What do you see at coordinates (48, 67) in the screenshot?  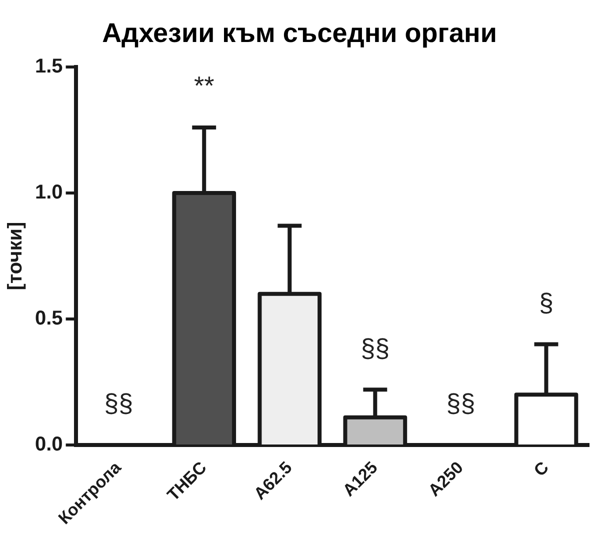 I see `y-tick-label: 1.5` at bounding box center [48, 67].